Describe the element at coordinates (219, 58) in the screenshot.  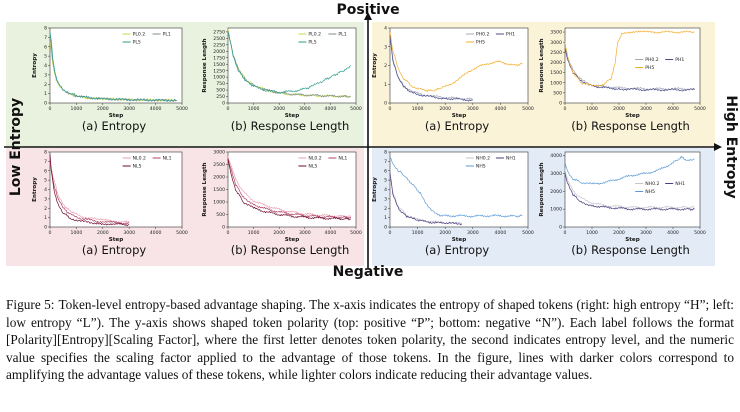
I see `y-tick-label: 1750` at that location.